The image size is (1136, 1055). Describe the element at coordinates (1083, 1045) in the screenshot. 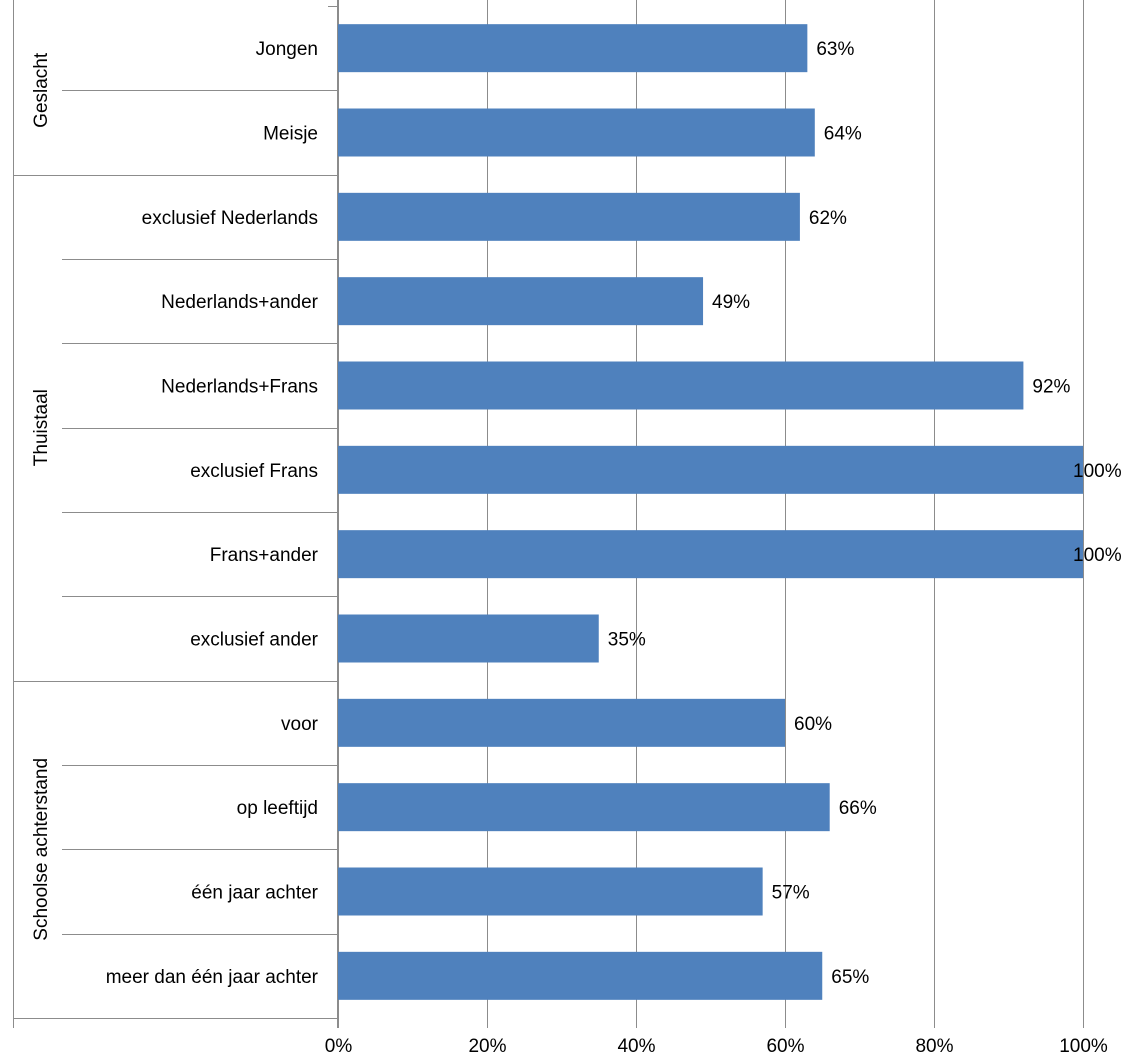

I see `x-tick-label: 100%` at that location.